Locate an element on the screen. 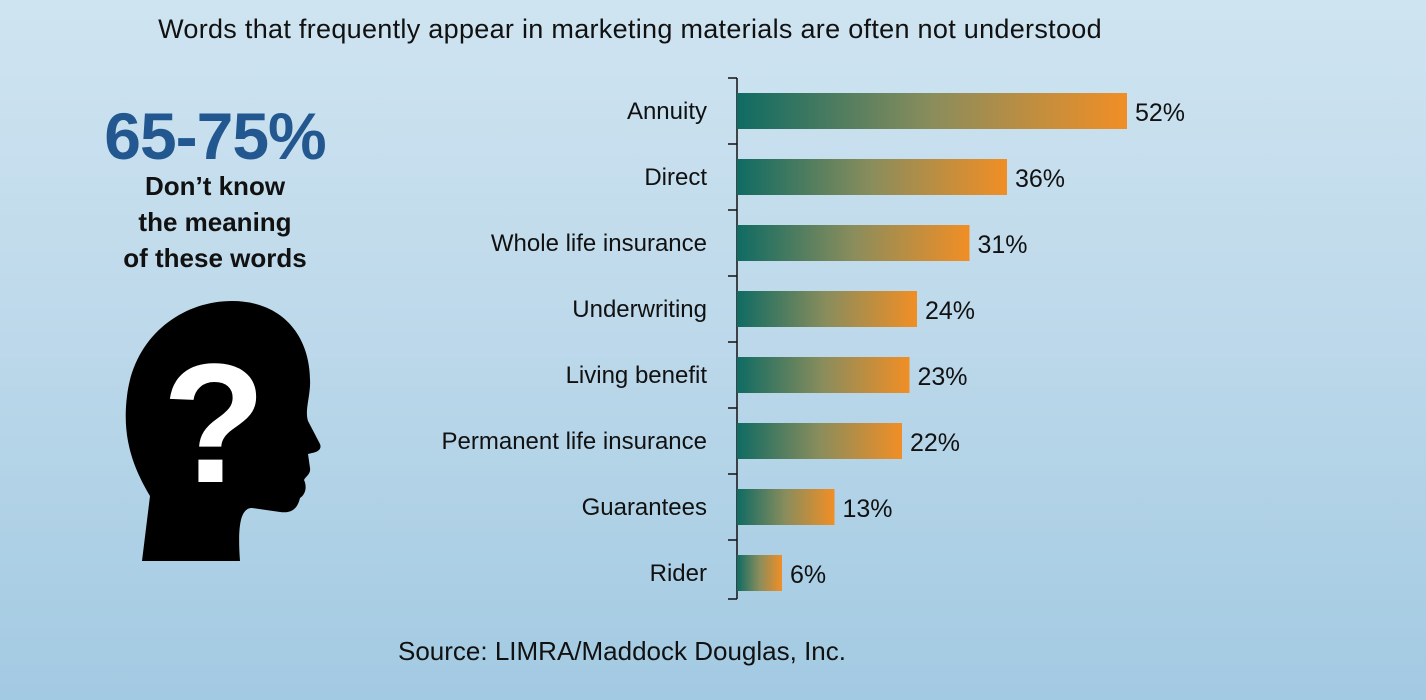 This screenshot has width=1426, height=700. callout-stat: 65-75% is located at coordinates (215, 136).